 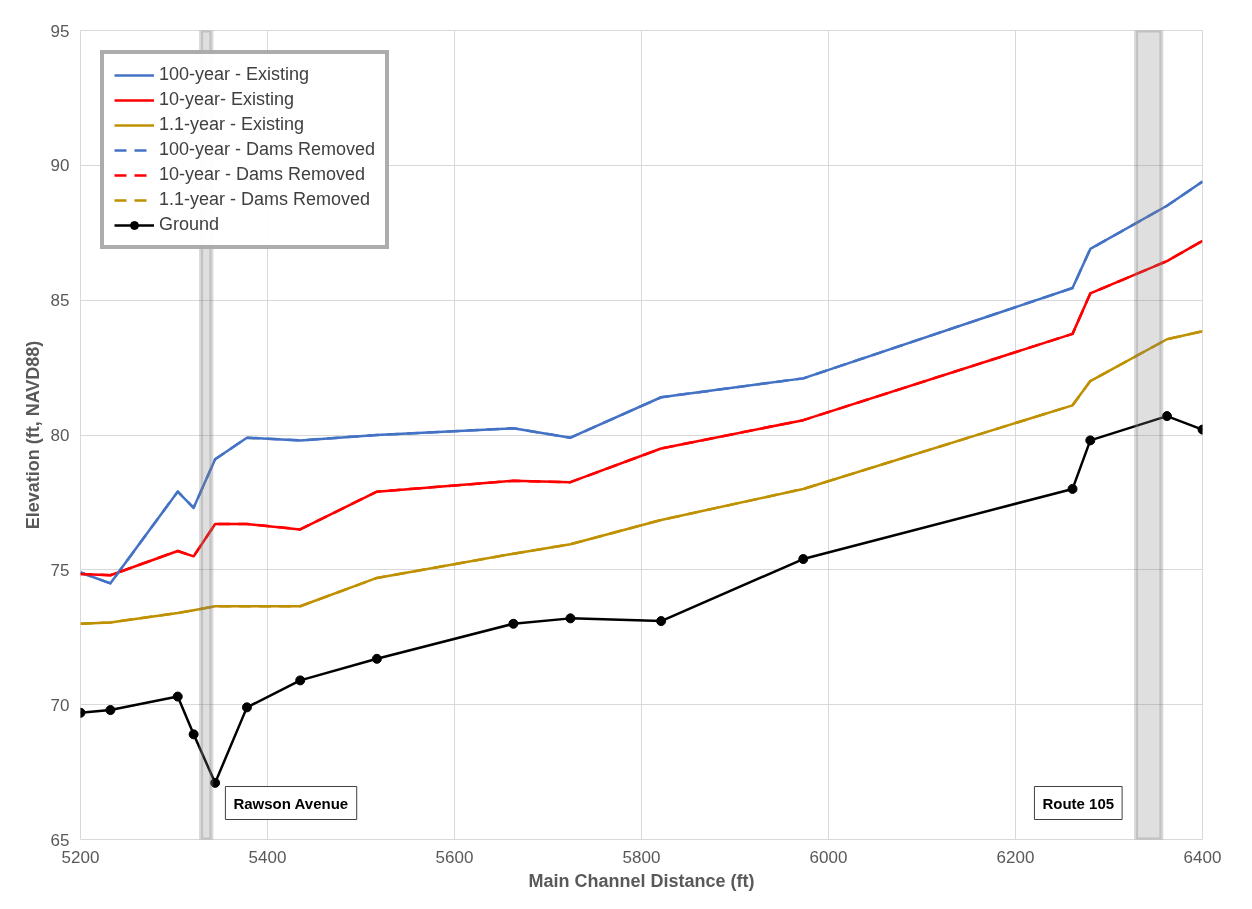 I want to click on x-tick-label: 5600, so click(x=454, y=857).